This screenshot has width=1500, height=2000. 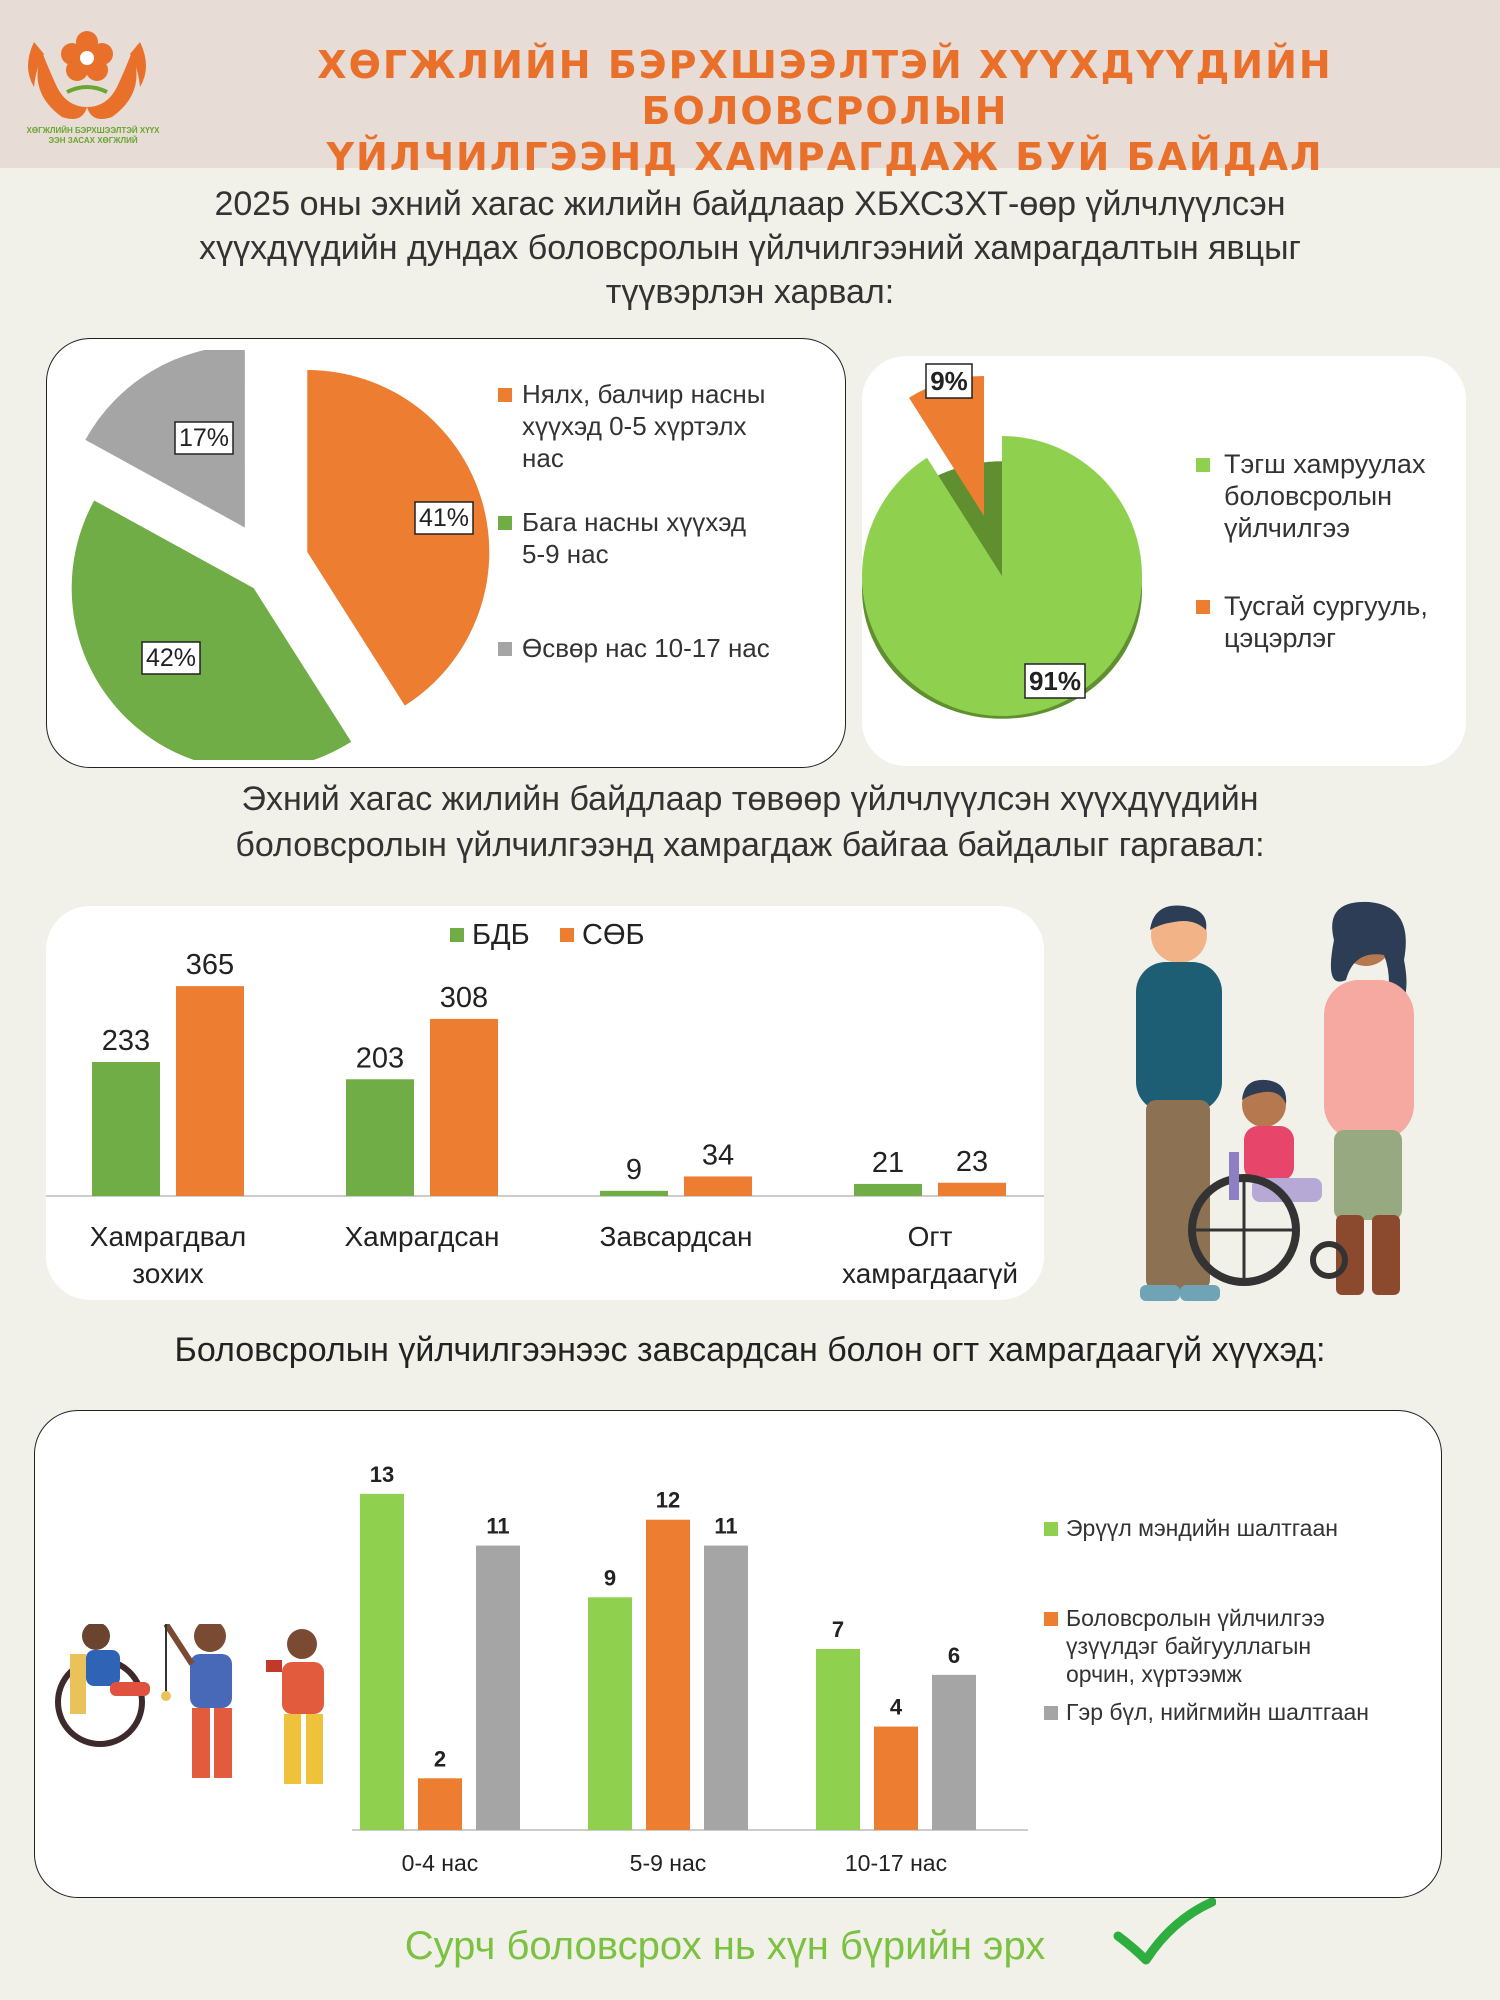 What do you see at coordinates (972, 1162) in the screenshot?
I see `bar-value-label: 23` at bounding box center [972, 1162].